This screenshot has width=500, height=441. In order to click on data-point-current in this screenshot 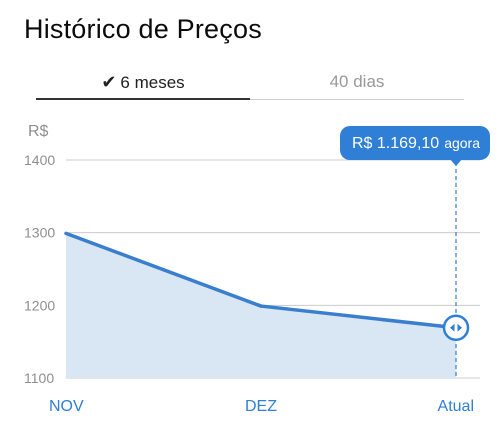, I will do `click(456, 328)`.